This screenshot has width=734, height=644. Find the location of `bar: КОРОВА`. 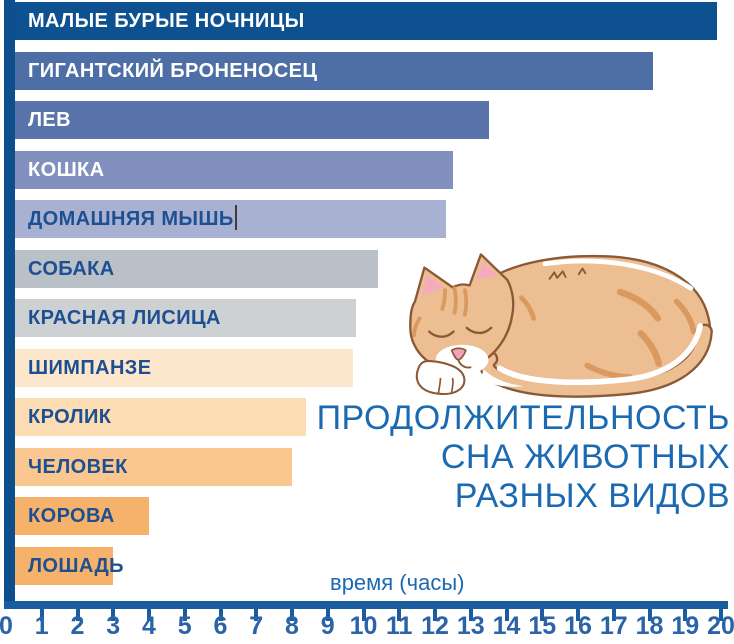

bar: КОРОВА is located at coordinates (82, 516).